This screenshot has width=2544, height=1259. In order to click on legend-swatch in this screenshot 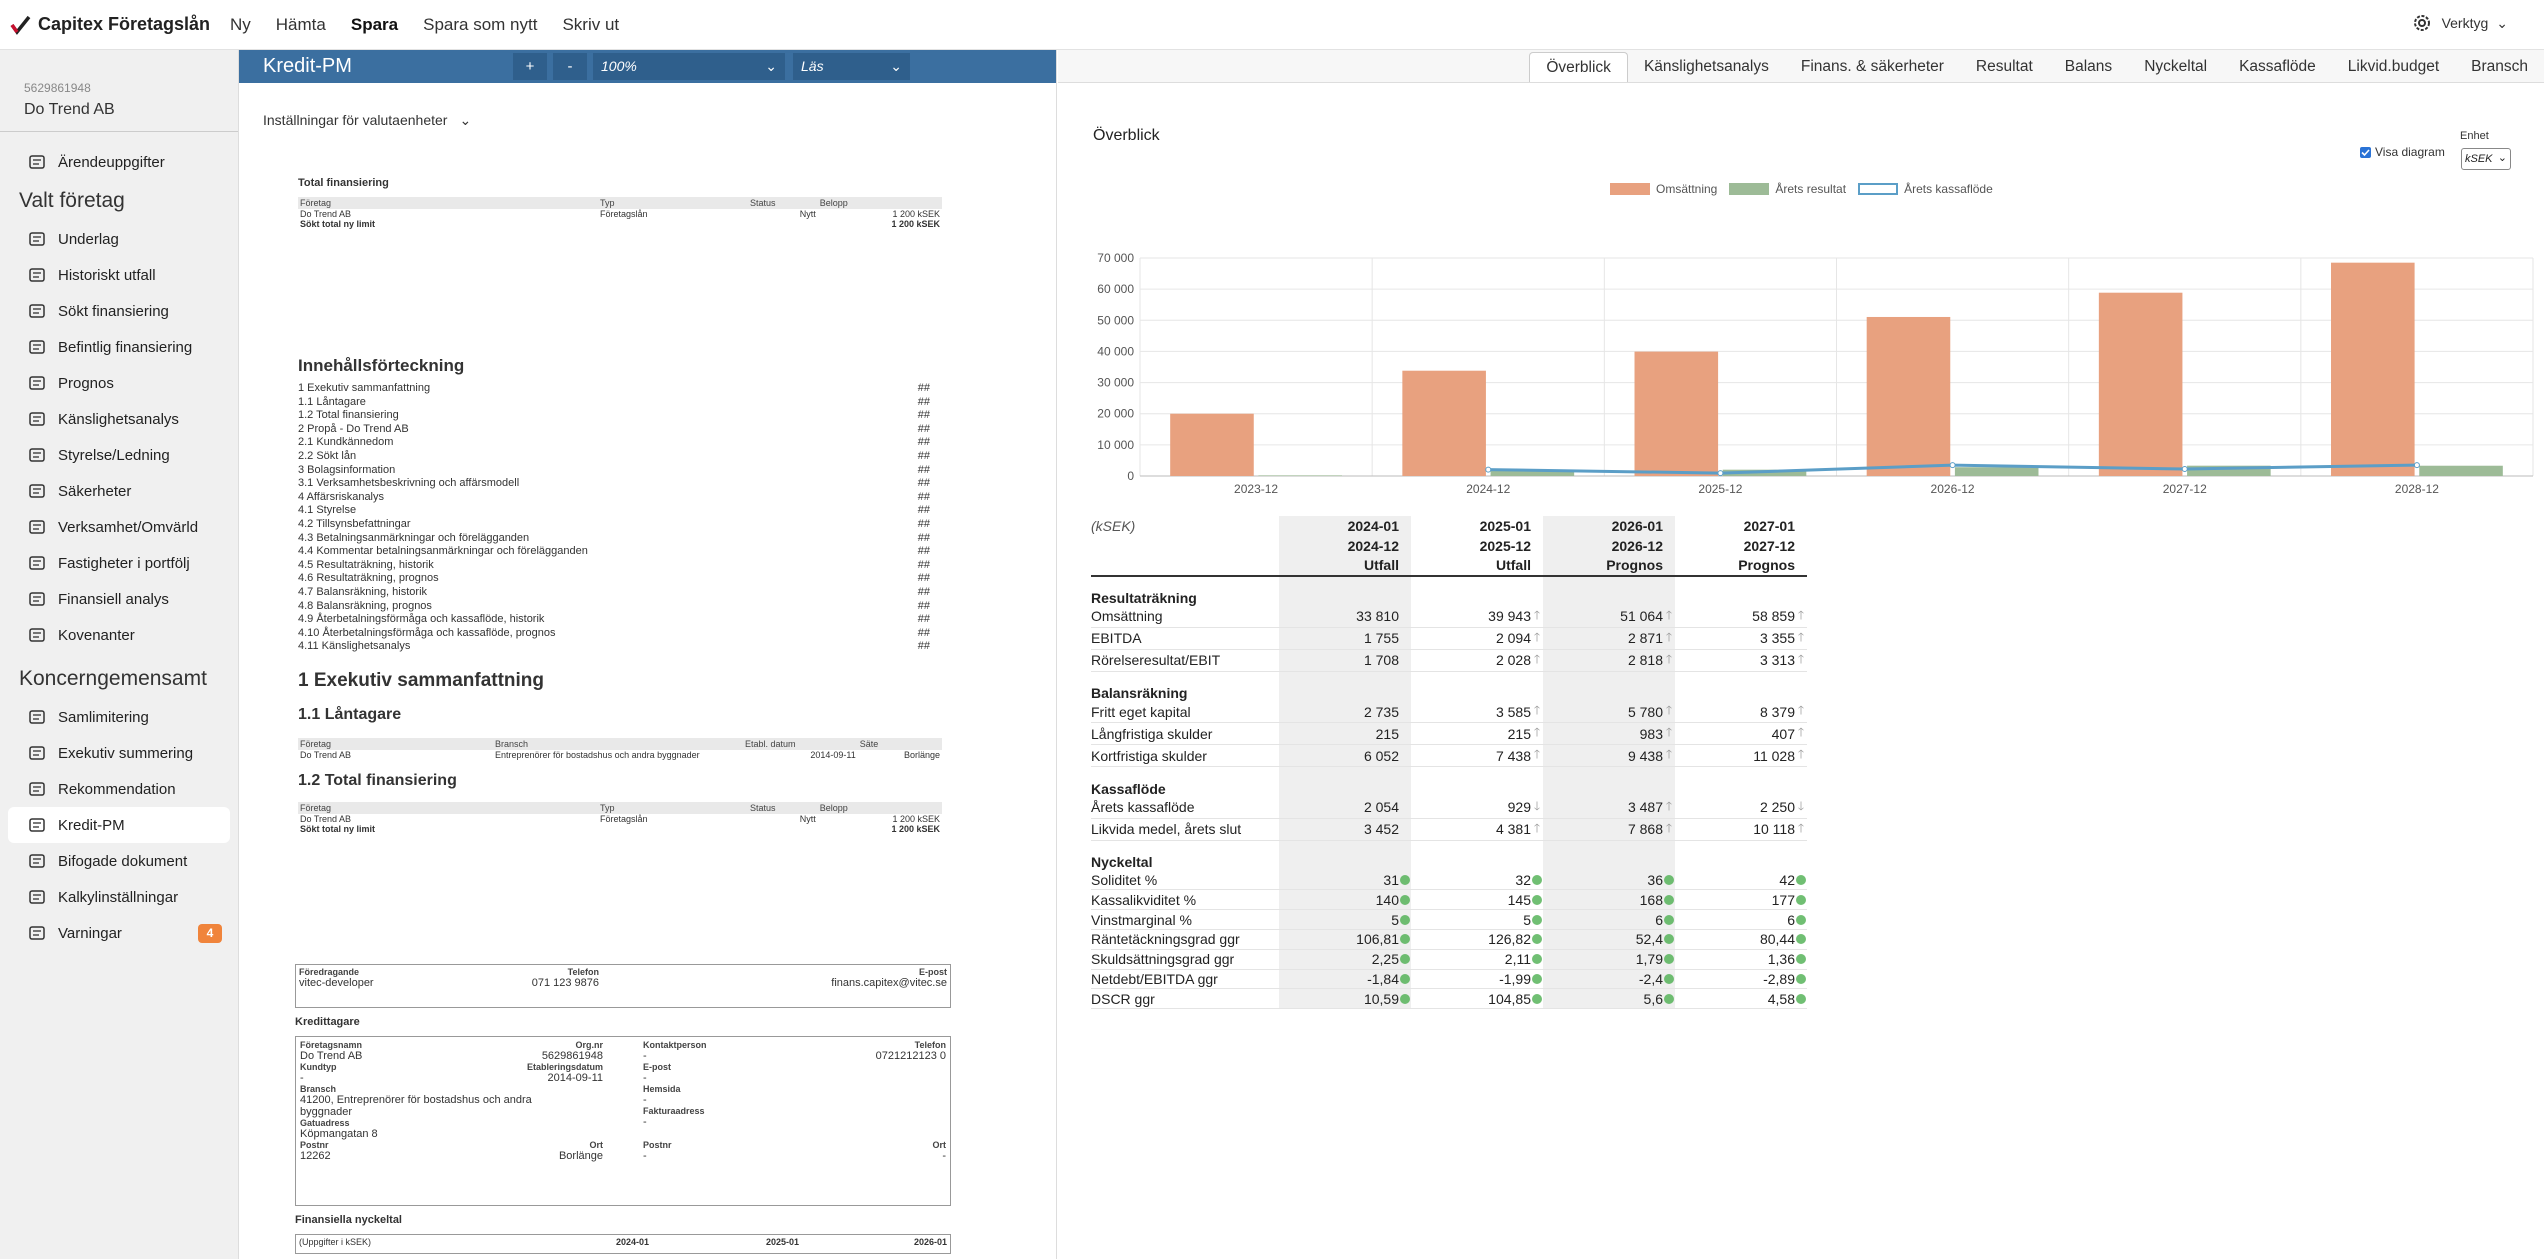, I will do `click(1878, 189)`.